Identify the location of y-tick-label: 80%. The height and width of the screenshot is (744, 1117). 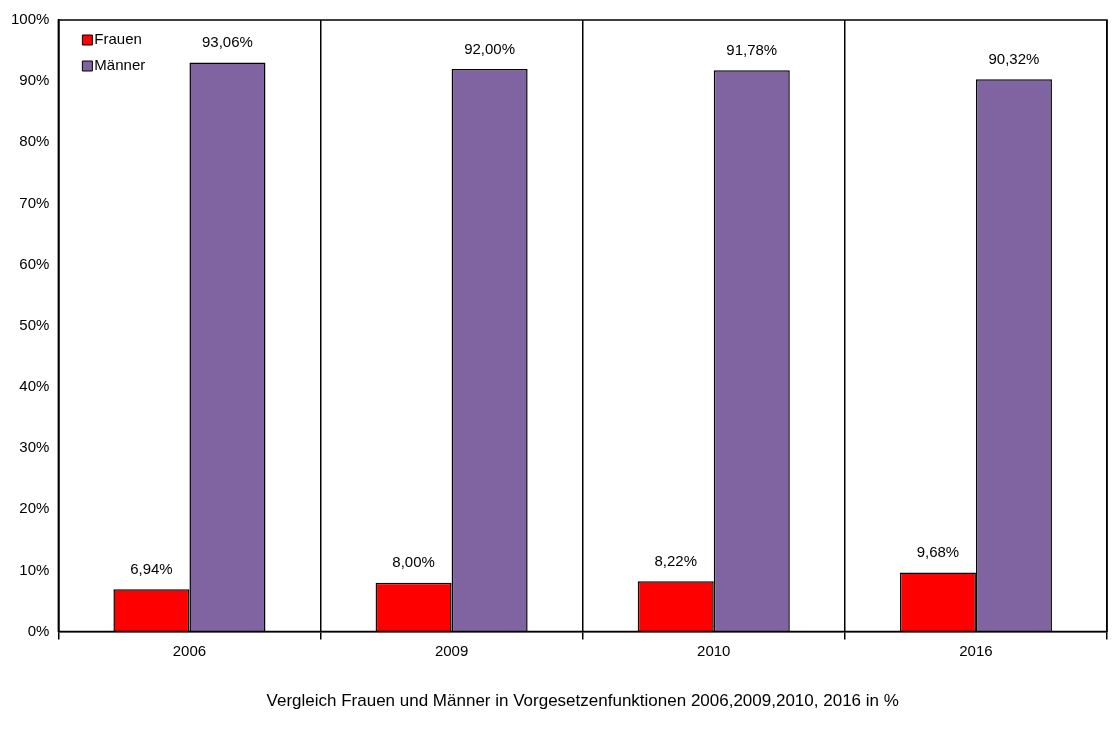
(34, 141).